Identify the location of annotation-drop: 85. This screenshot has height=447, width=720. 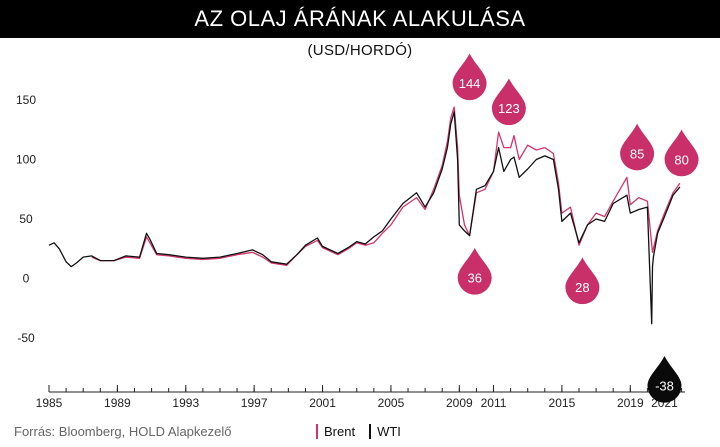
(637, 147).